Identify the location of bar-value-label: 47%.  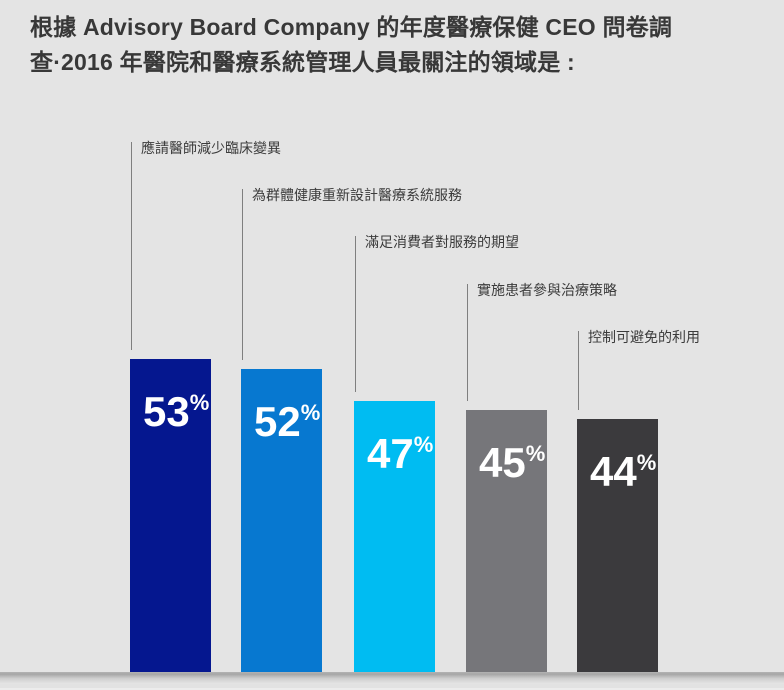
(400, 453).